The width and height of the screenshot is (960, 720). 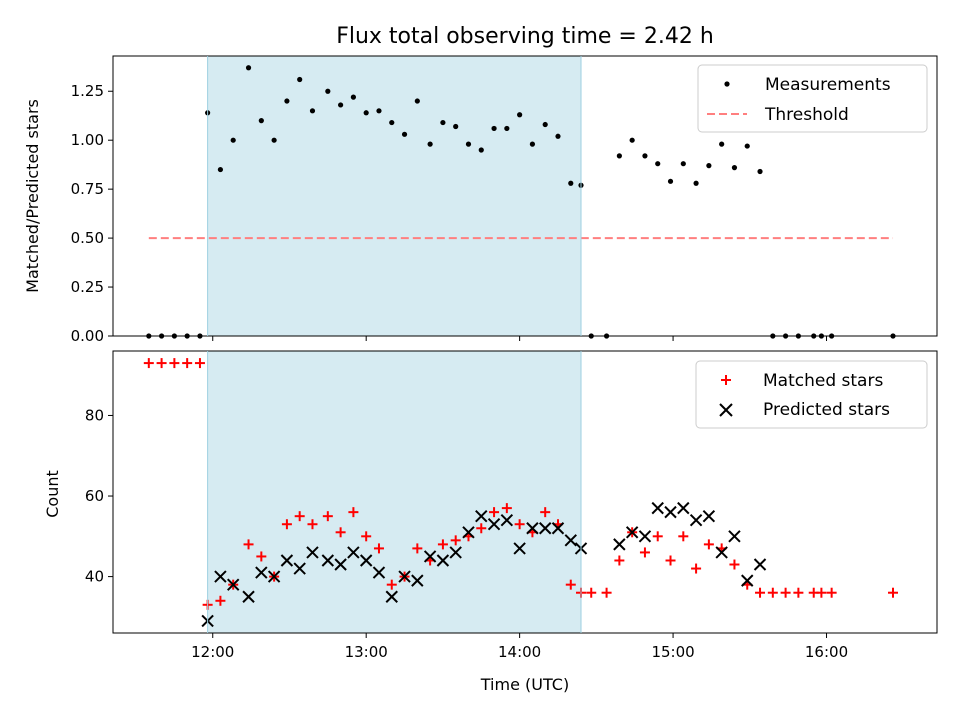 What do you see at coordinates (811, 394) in the screenshot?
I see `bottom-legend: Matched stars Predicted stars` at bounding box center [811, 394].